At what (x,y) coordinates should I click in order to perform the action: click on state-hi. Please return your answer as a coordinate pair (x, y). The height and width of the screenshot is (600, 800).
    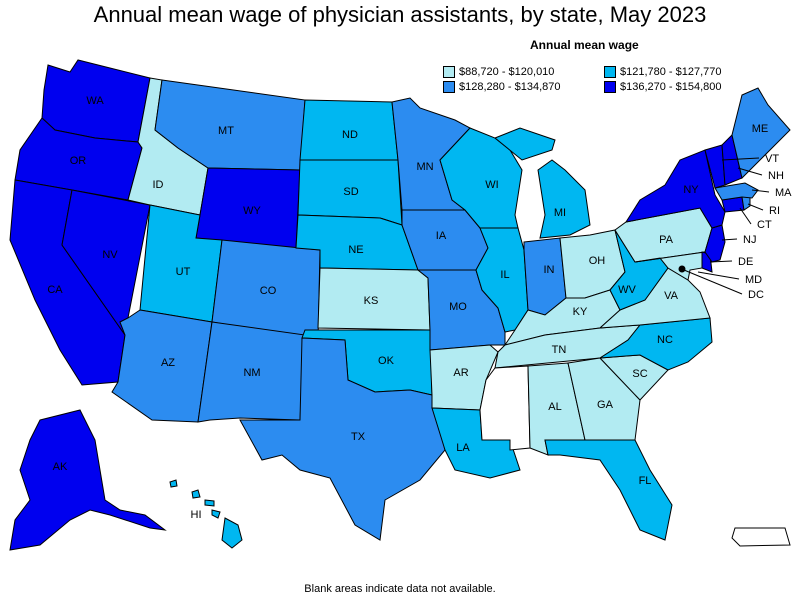
    Looking at the image, I should click on (206, 514).